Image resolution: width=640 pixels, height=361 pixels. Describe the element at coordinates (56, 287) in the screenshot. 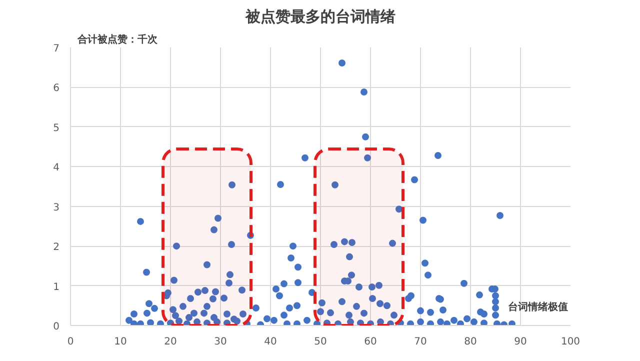

I see `y-tick-label: 1` at that location.